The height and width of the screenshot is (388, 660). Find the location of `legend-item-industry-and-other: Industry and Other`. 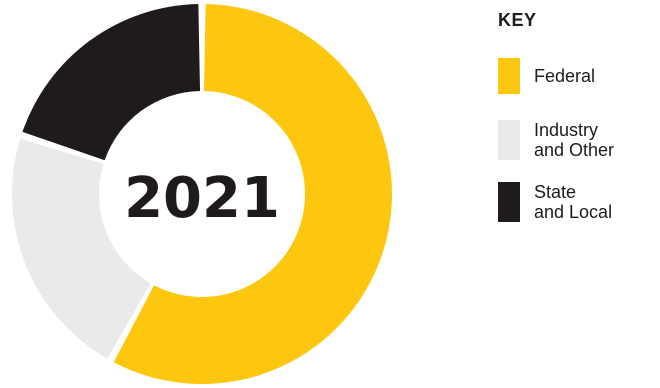

legend-item-industry-and-other: Industry and Other is located at coordinates (556, 140).